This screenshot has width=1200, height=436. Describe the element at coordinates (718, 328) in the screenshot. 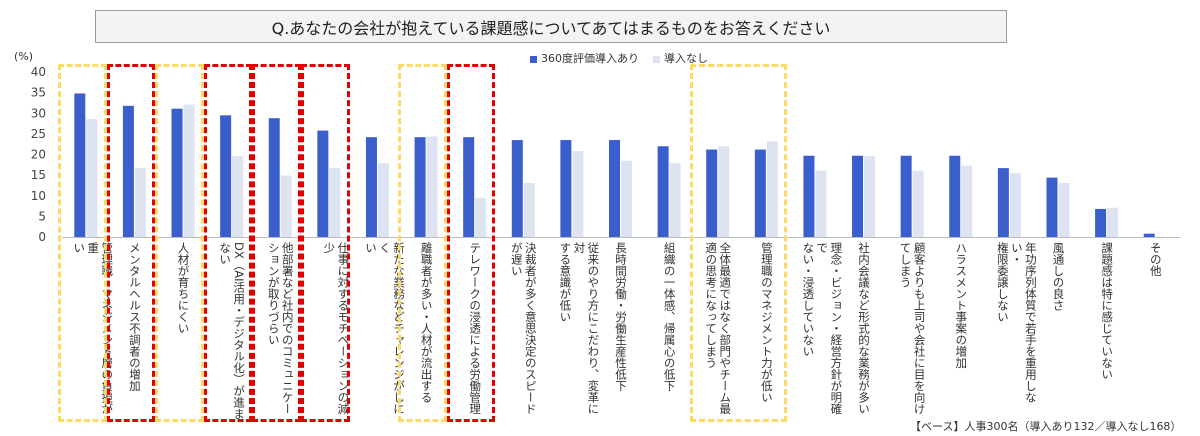

I see `x-category-label: 全体最適ではなく部門やチーム最 適の思考になってしまう` at that location.